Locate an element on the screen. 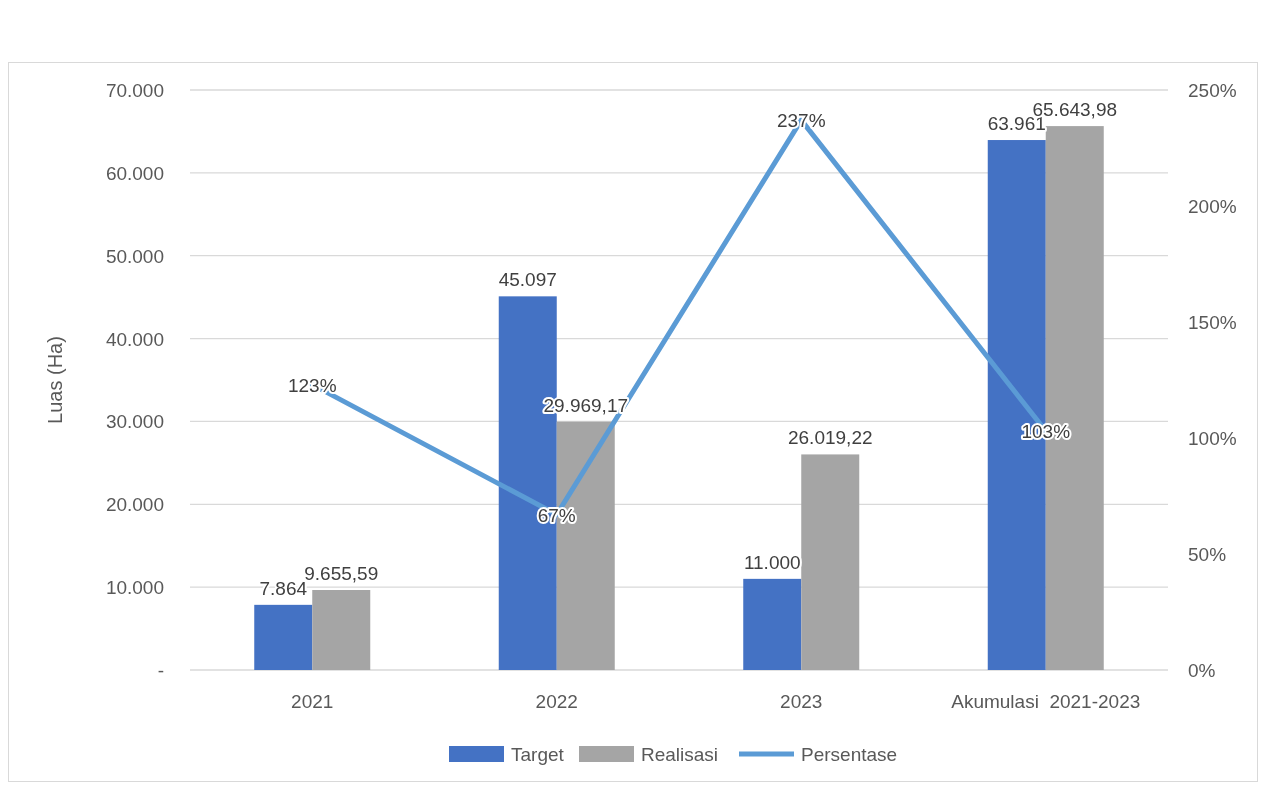  y-tick-label: 40.000 is located at coordinates (134, 339).